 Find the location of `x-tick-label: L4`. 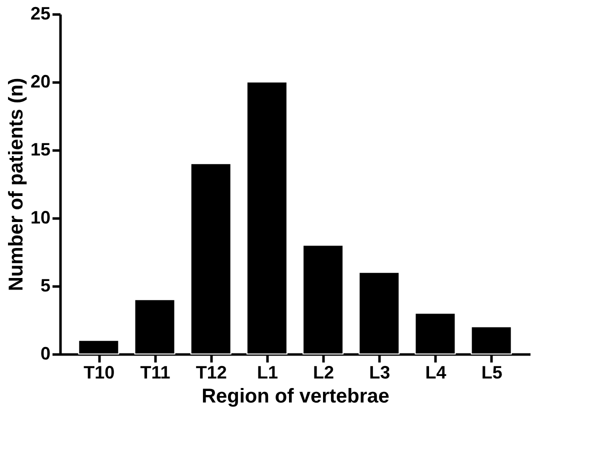

x-tick-label: L4 is located at coordinates (435, 372).